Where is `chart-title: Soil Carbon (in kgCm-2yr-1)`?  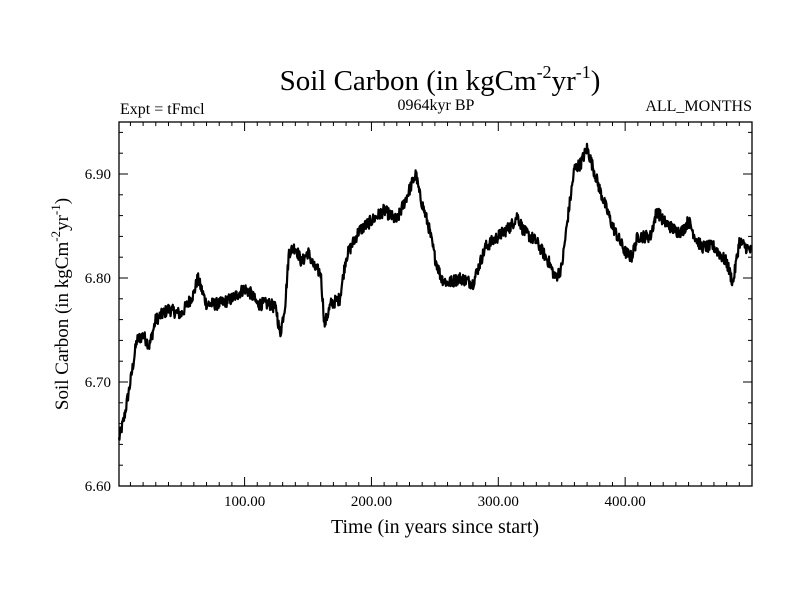
chart-title: Soil Carbon (in kgCm-2yr-1) is located at coordinates (440, 79).